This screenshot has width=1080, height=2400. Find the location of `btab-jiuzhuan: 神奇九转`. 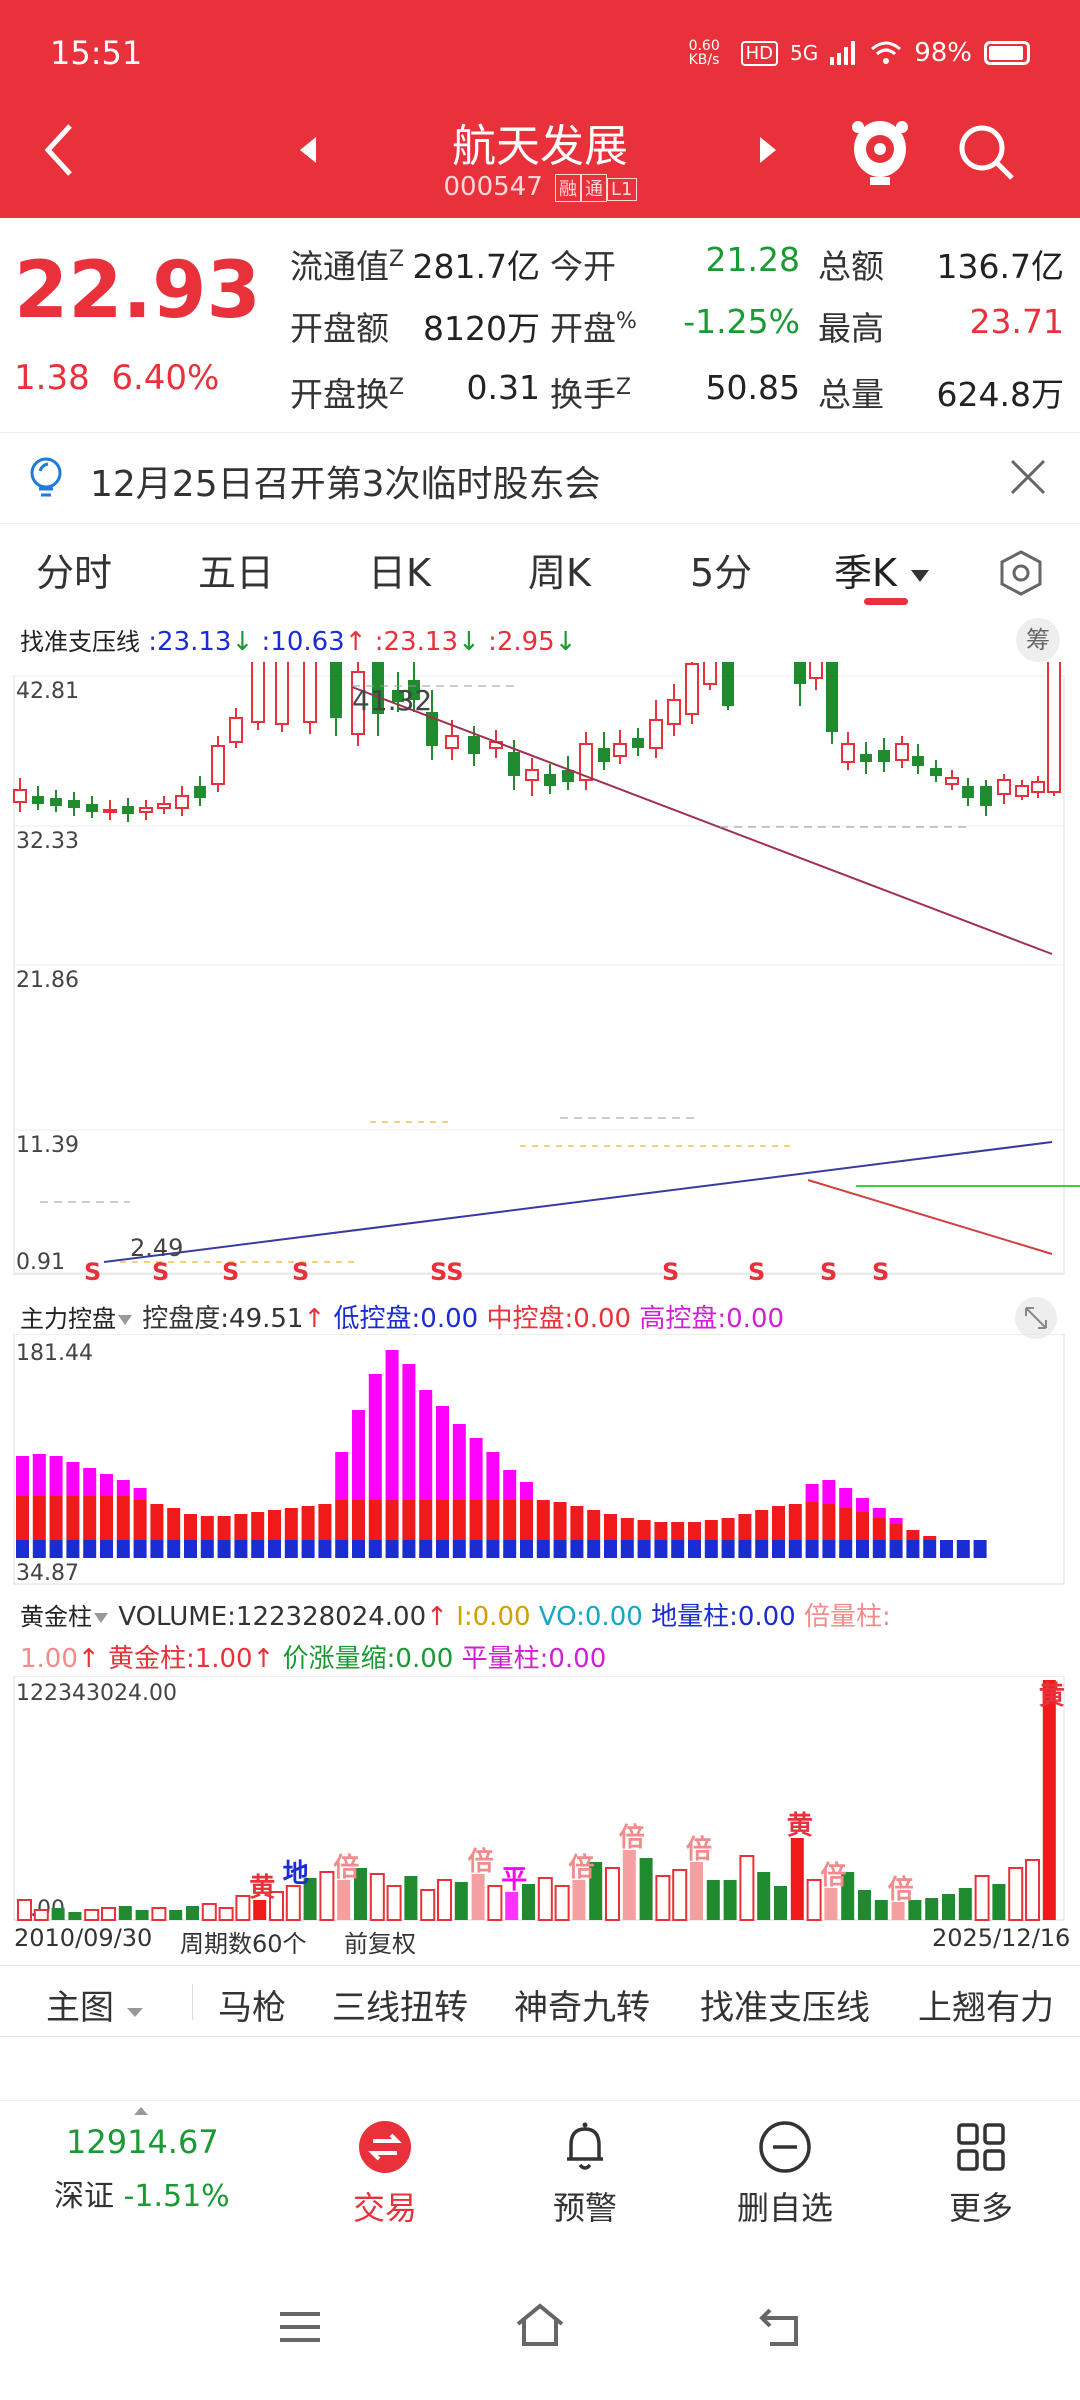

btab-jiuzhuan: 神奇九转 is located at coordinates (582, 2008).